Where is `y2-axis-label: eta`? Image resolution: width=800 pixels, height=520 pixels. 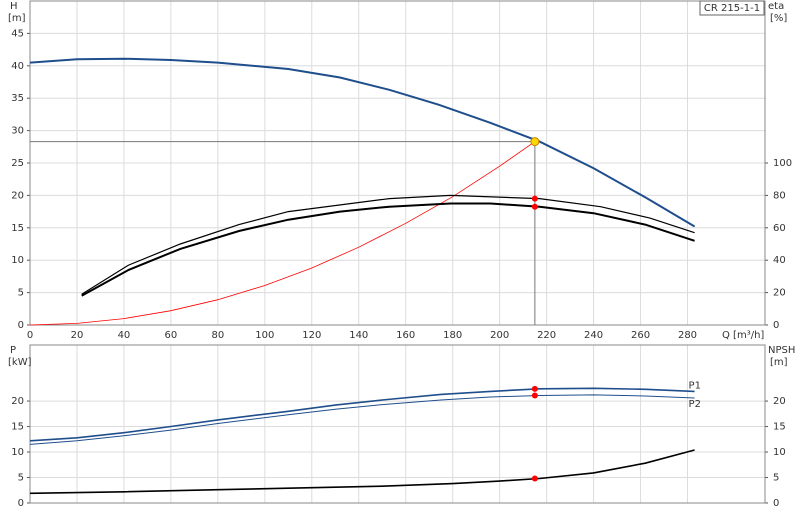 y2-axis-label: eta is located at coordinates (776, 6).